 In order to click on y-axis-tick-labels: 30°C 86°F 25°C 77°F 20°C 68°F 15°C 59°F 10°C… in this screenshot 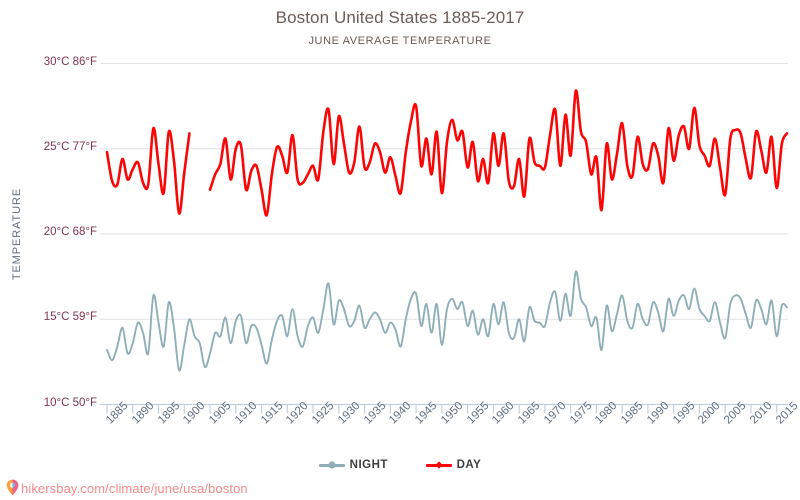, I will do `click(48, 250)`.